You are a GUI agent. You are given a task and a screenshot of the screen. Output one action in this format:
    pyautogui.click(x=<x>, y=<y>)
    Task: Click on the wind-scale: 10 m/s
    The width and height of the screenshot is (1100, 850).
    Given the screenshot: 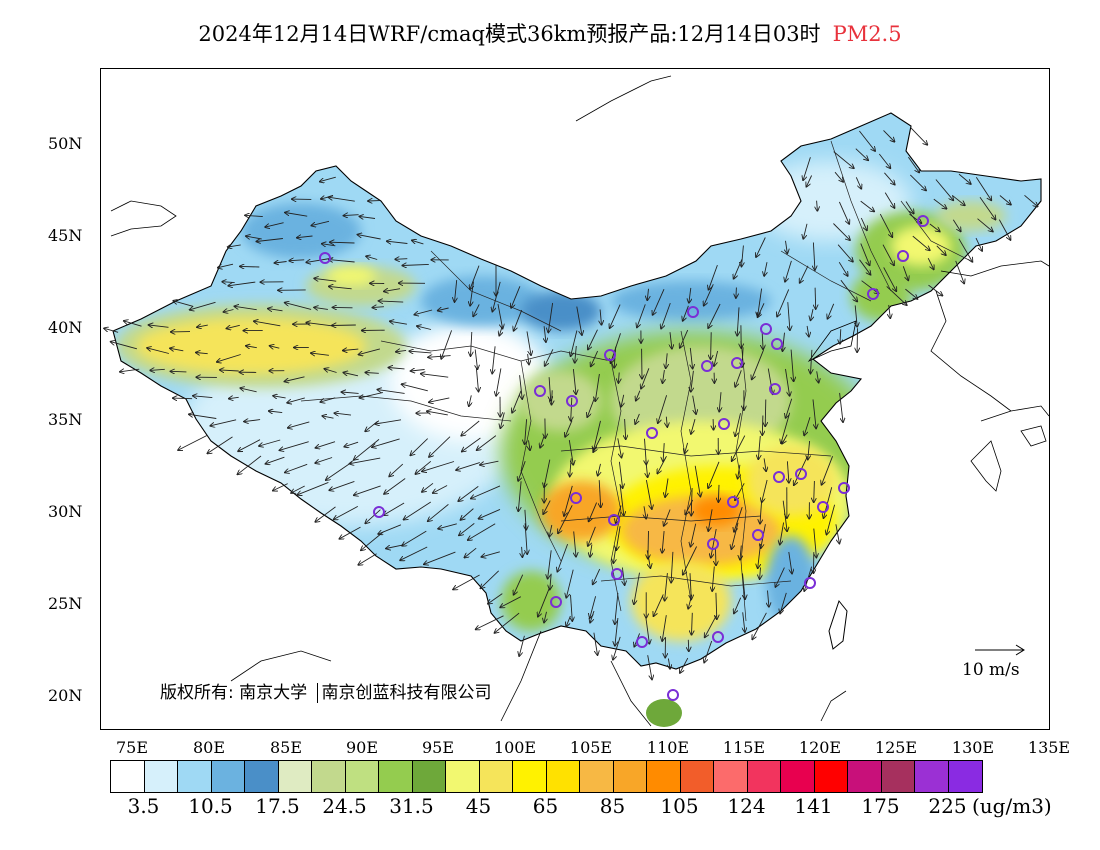 What is the action you would take?
    pyautogui.click(x=1000, y=659)
    